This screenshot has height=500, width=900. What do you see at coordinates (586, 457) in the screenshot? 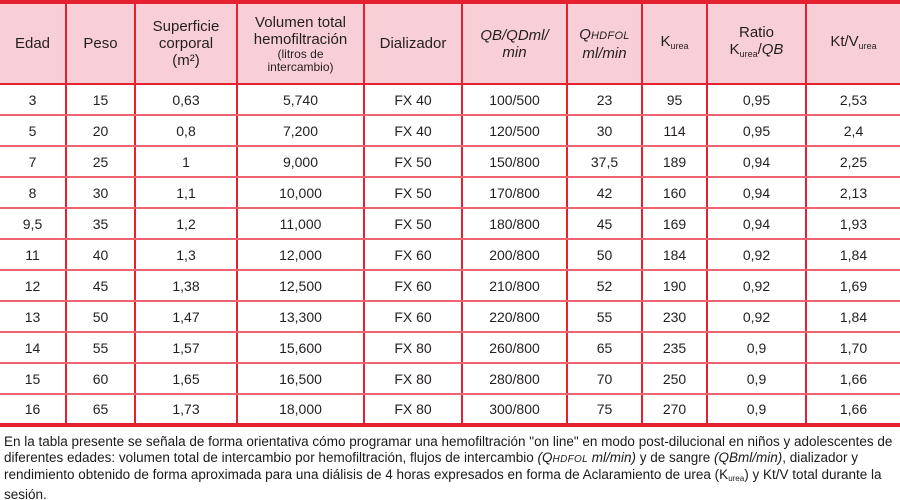
I see `caption-qhdfol: (QHDFOL ml/min)` at bounding box center [586, 457].